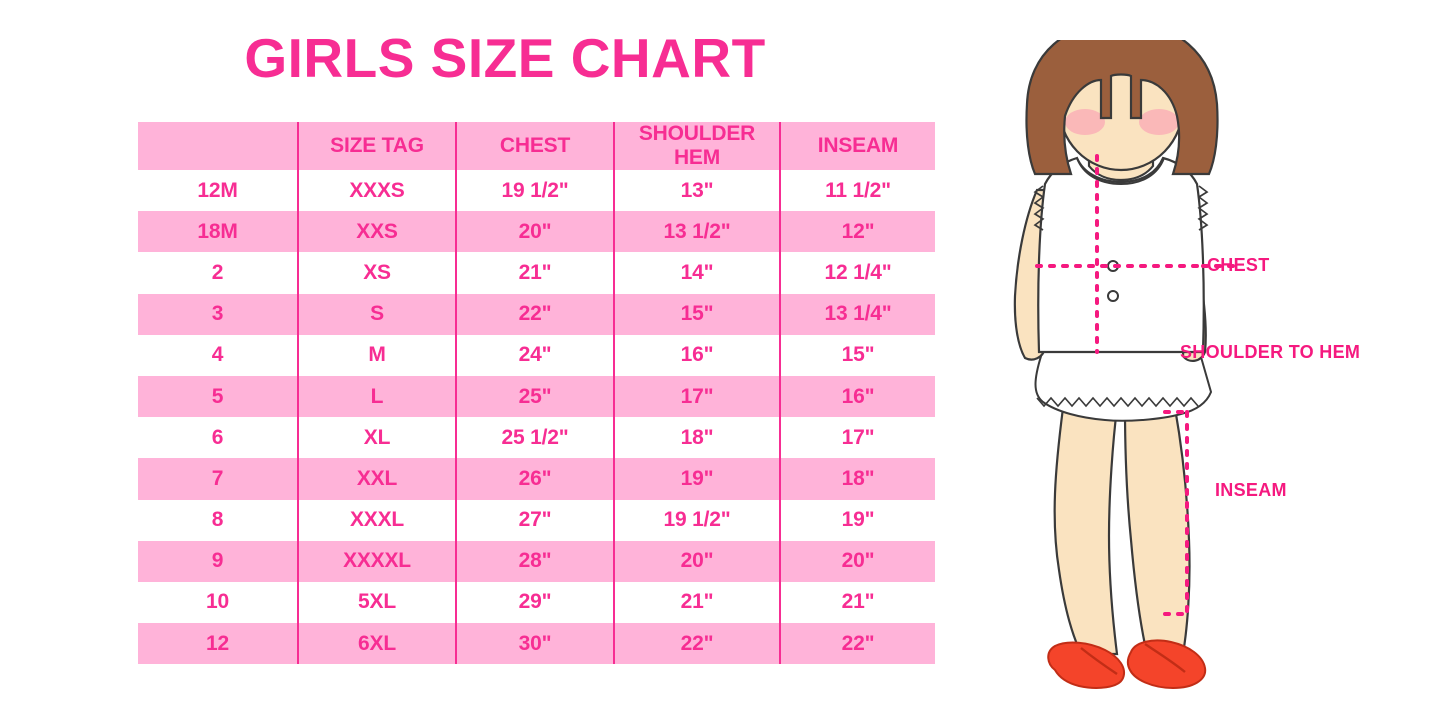 The image size is (1445, 723). I want to click on table-row: 7 XXL 26" 19" 18", so click(536, 479).